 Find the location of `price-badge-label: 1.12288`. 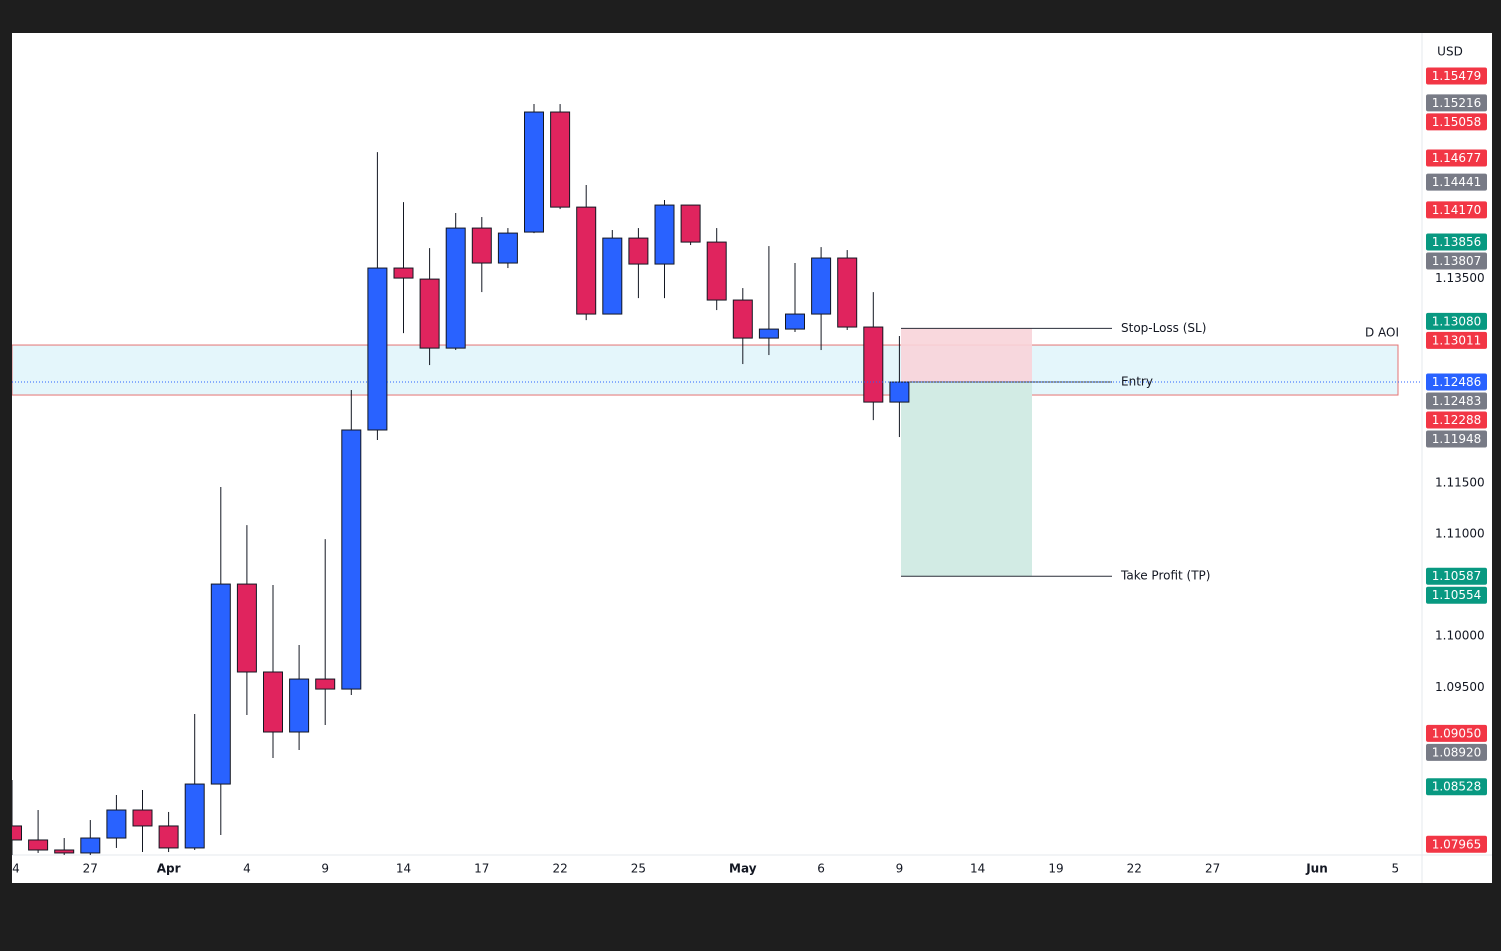

price-badge-label: 1.12288 is located at coordinates (1457, 420).